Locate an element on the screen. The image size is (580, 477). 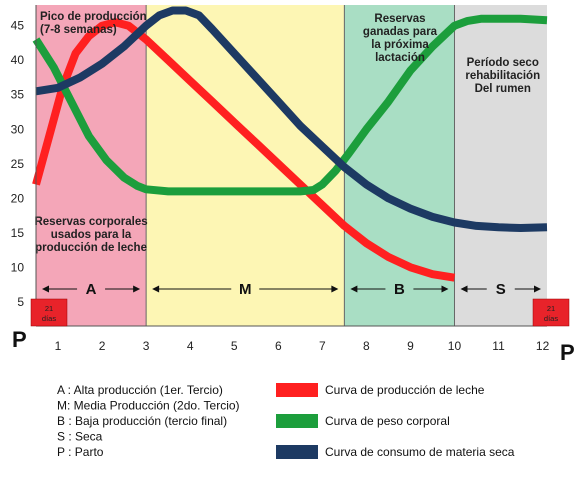
y-tick-label: 20 is located at coordinates (18, 198).